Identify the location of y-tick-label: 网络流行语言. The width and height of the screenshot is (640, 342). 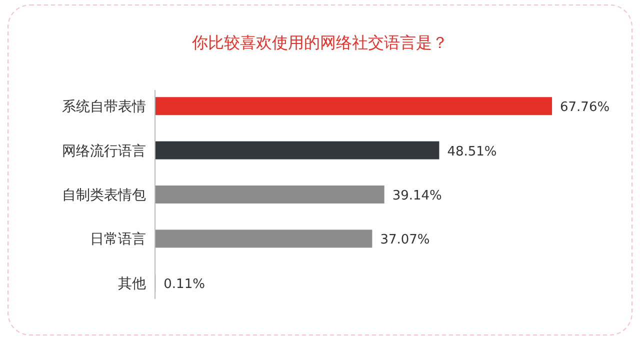
(104, 151).